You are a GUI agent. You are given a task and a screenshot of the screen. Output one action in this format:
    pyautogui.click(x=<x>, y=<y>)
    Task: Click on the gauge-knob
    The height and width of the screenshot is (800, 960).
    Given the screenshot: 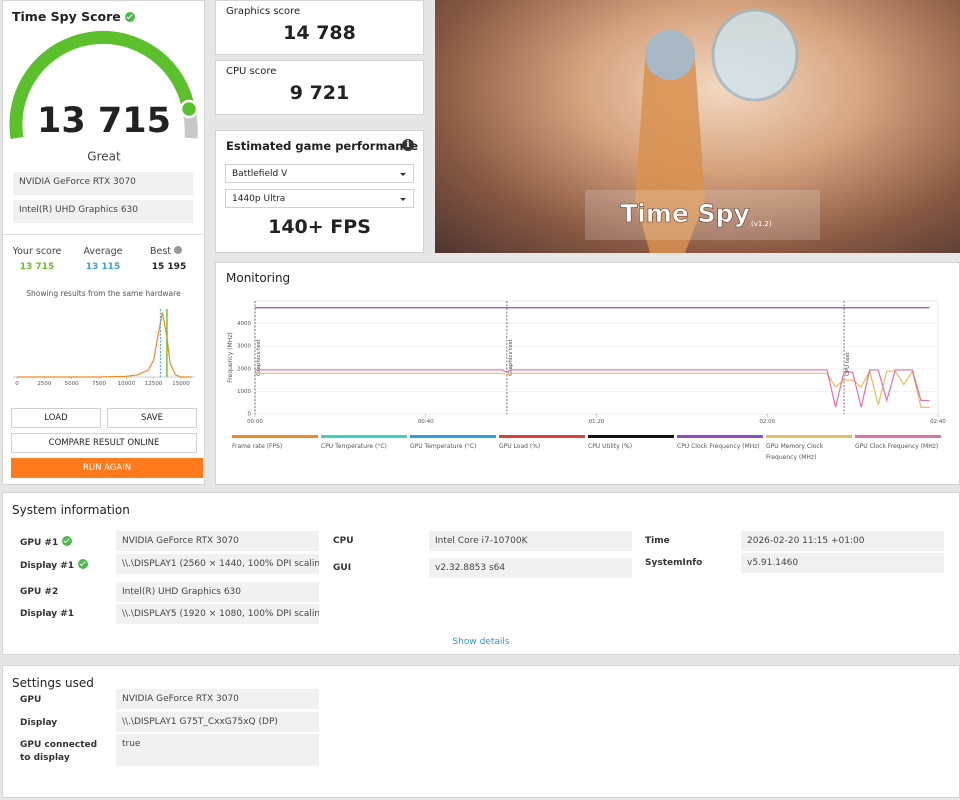 What is the action you would take?
    pyautogui.click(x=189, y=109)
    